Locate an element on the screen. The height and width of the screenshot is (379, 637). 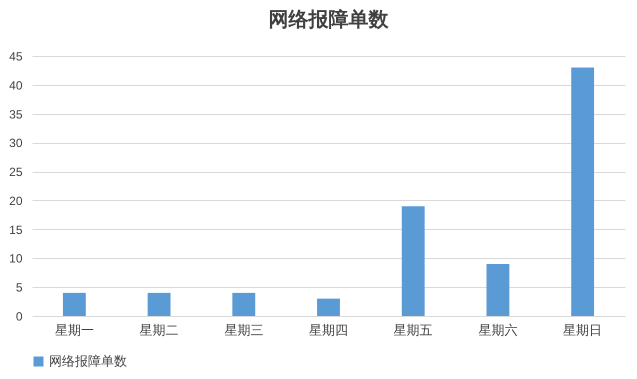
y-tick-label: 25 is located at coordinates (16, 172).